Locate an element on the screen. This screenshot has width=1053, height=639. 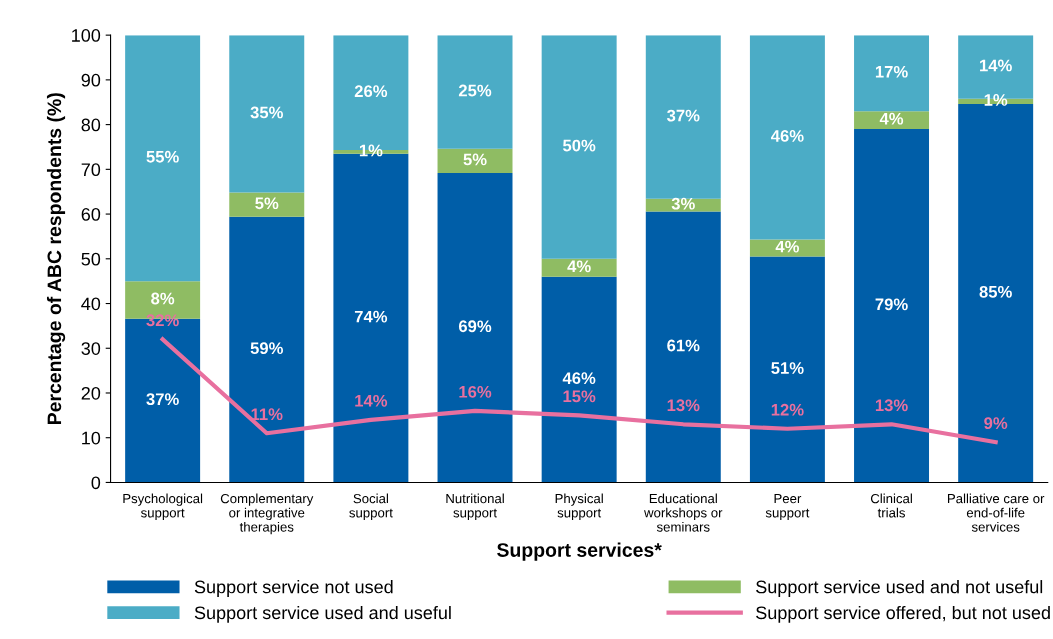
x-tick-label: Clinical trials is located at coordinates (891, 505).